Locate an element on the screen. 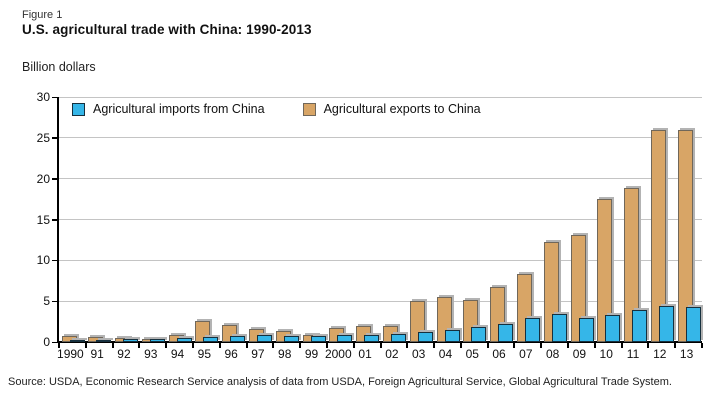 Image resolution: width=712 pixels, height=404 pixels. legend-swatch-exports is located at coordinates (309, 109).